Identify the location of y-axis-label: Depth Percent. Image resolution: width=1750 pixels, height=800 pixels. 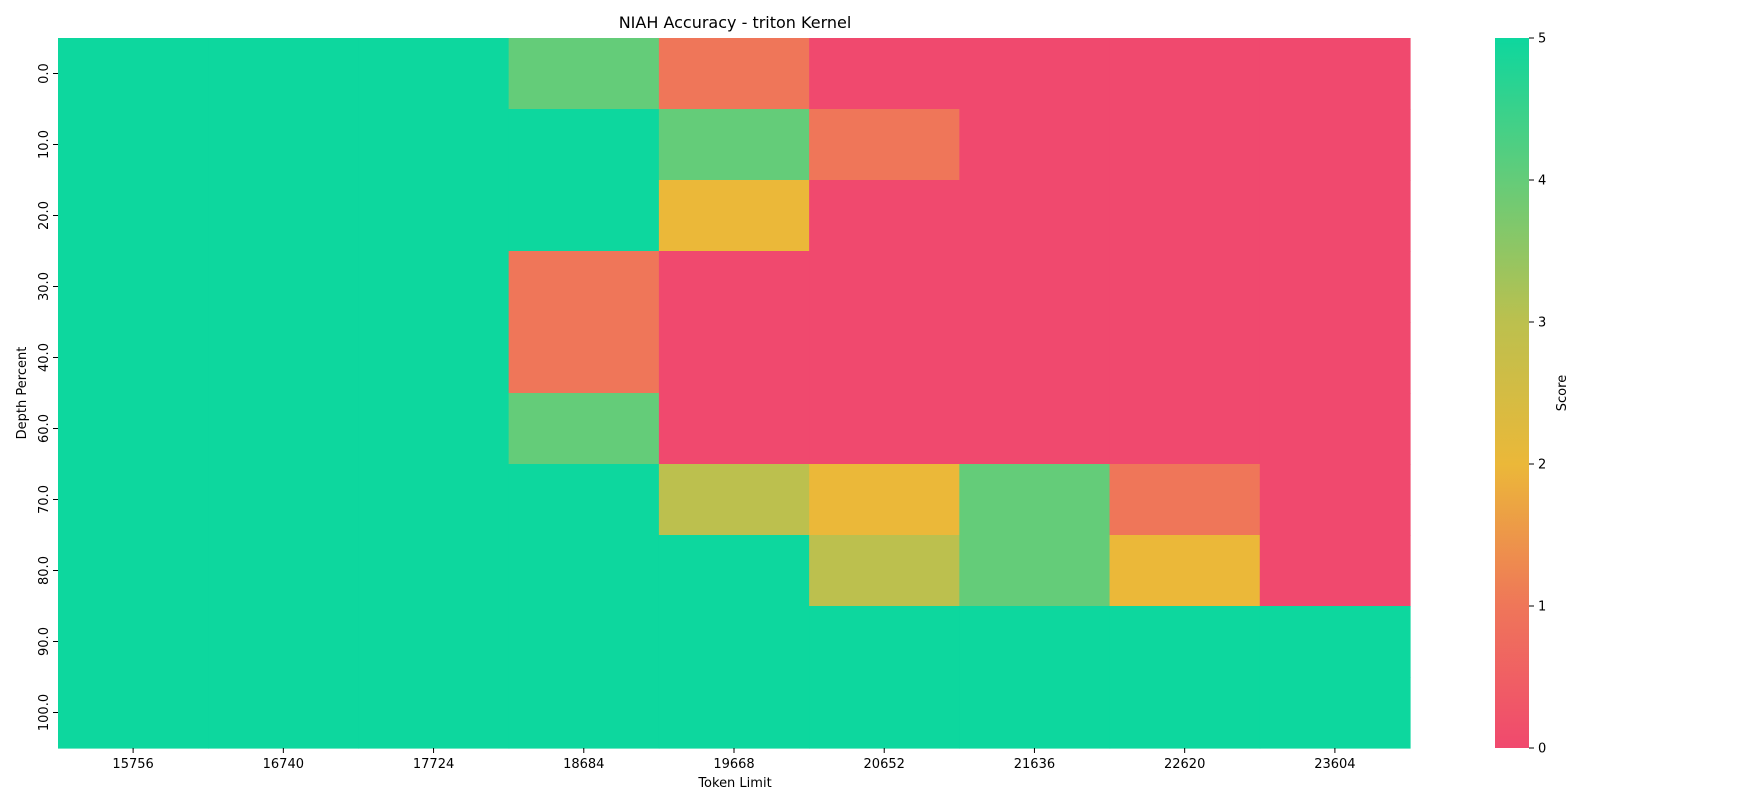
(22, 393).